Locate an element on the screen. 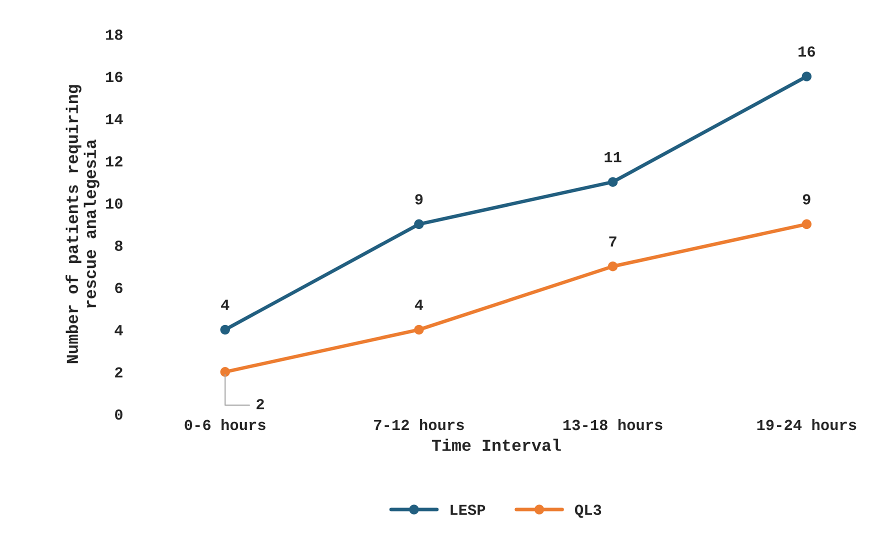 The height and width of the screenshot is (535, 878). data-label: 2 is located at coordinates (260, 404).